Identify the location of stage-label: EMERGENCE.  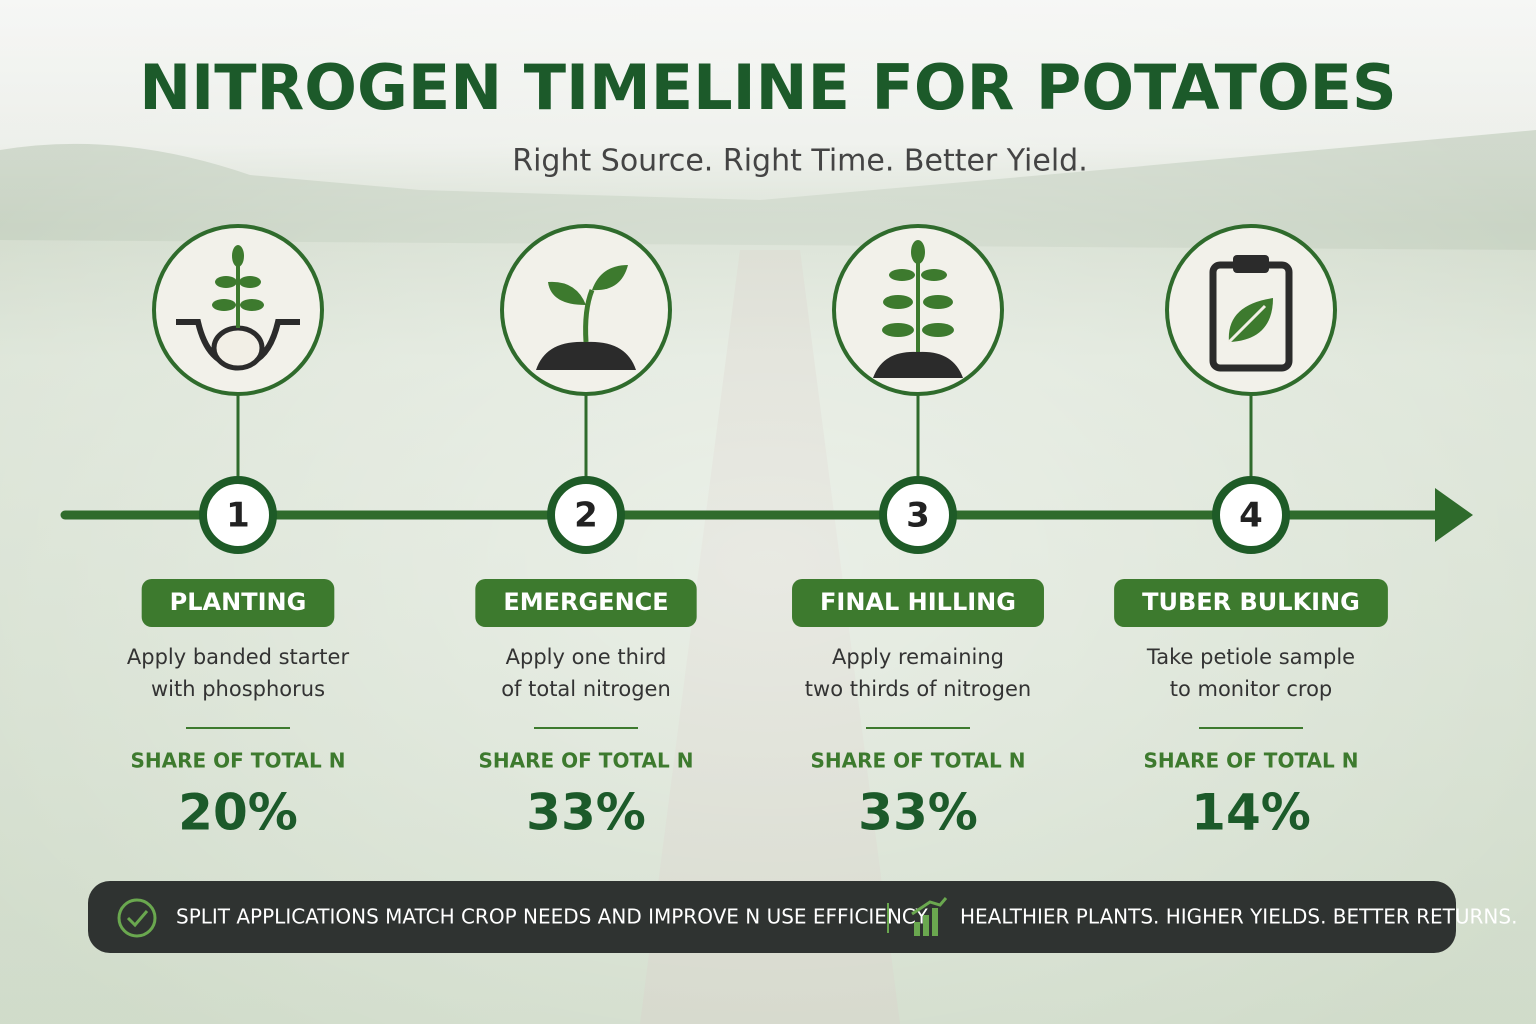
(585, 602).